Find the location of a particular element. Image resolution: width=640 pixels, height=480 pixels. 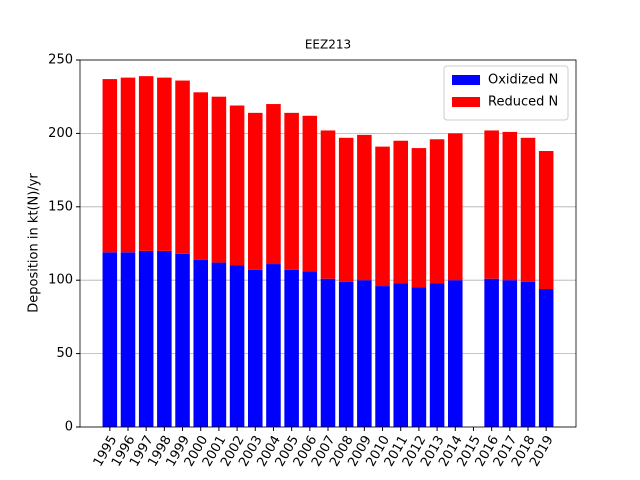

y-tick-label: 50 is located at coordinates (64, 353).